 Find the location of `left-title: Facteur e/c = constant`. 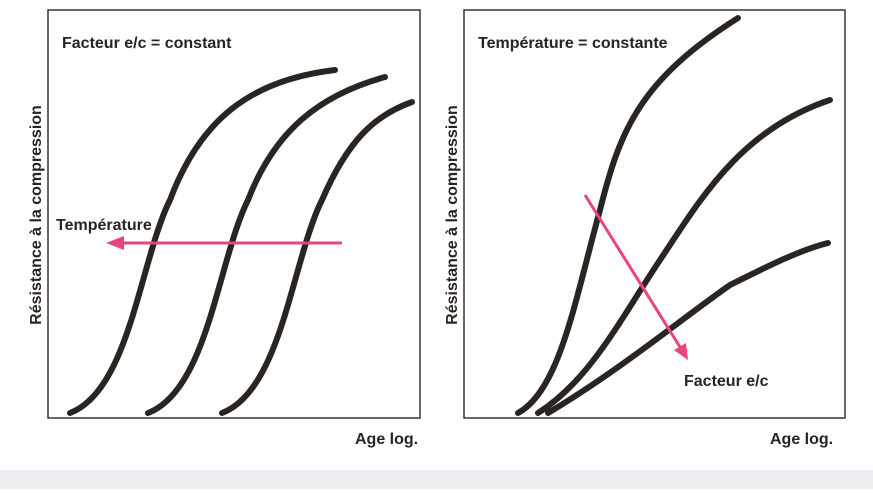

left-title: Facteur e/c = constant is located at coordinates (147, 43).